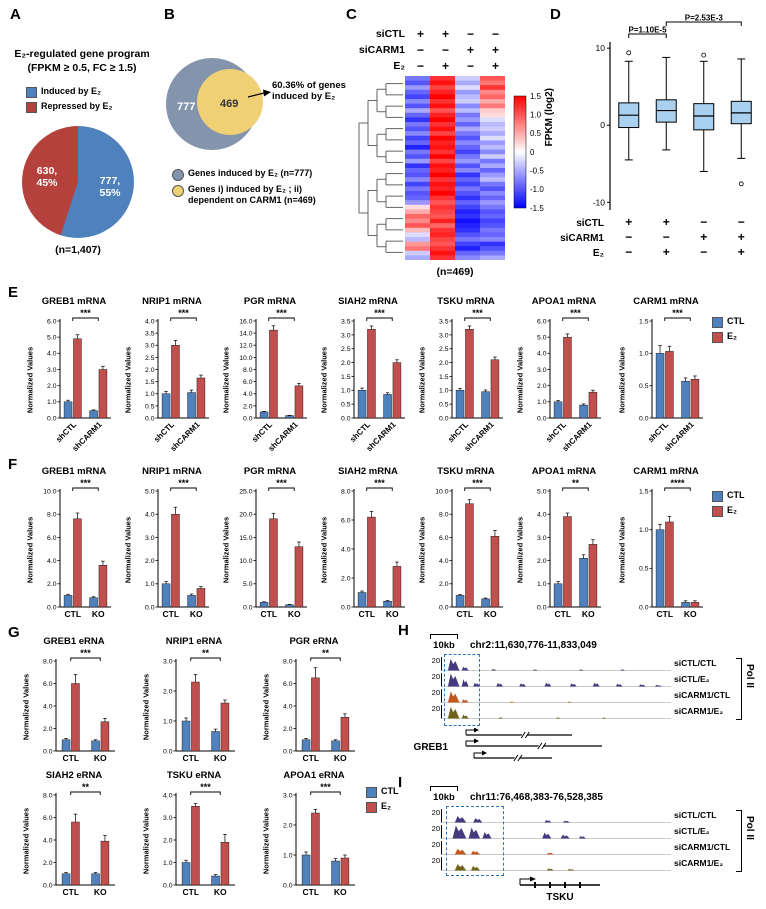 The width and height of the screenshot is (766, 909). Describe the element at coordinates (567, 748) in the screenshot. I see `gene-model-greb1` at that location.